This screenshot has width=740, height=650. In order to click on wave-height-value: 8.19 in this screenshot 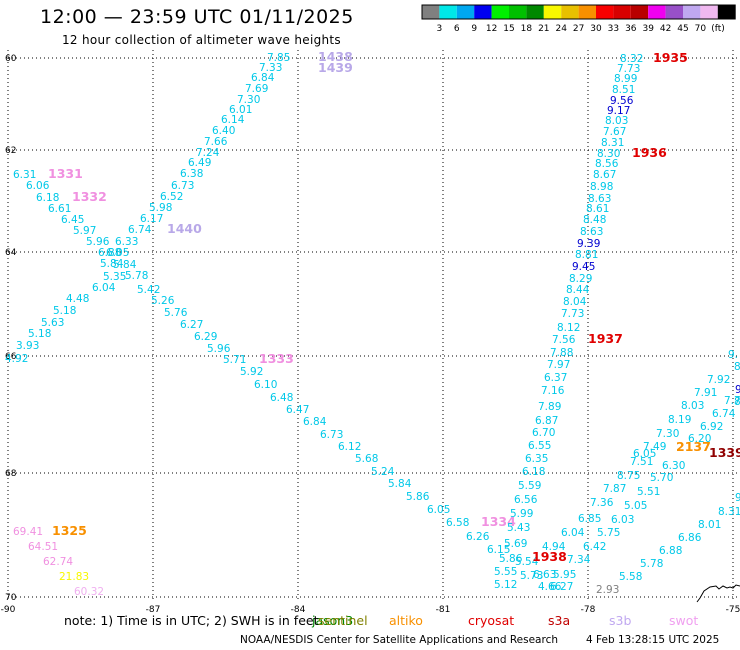, I will do `click(679, 420)`.